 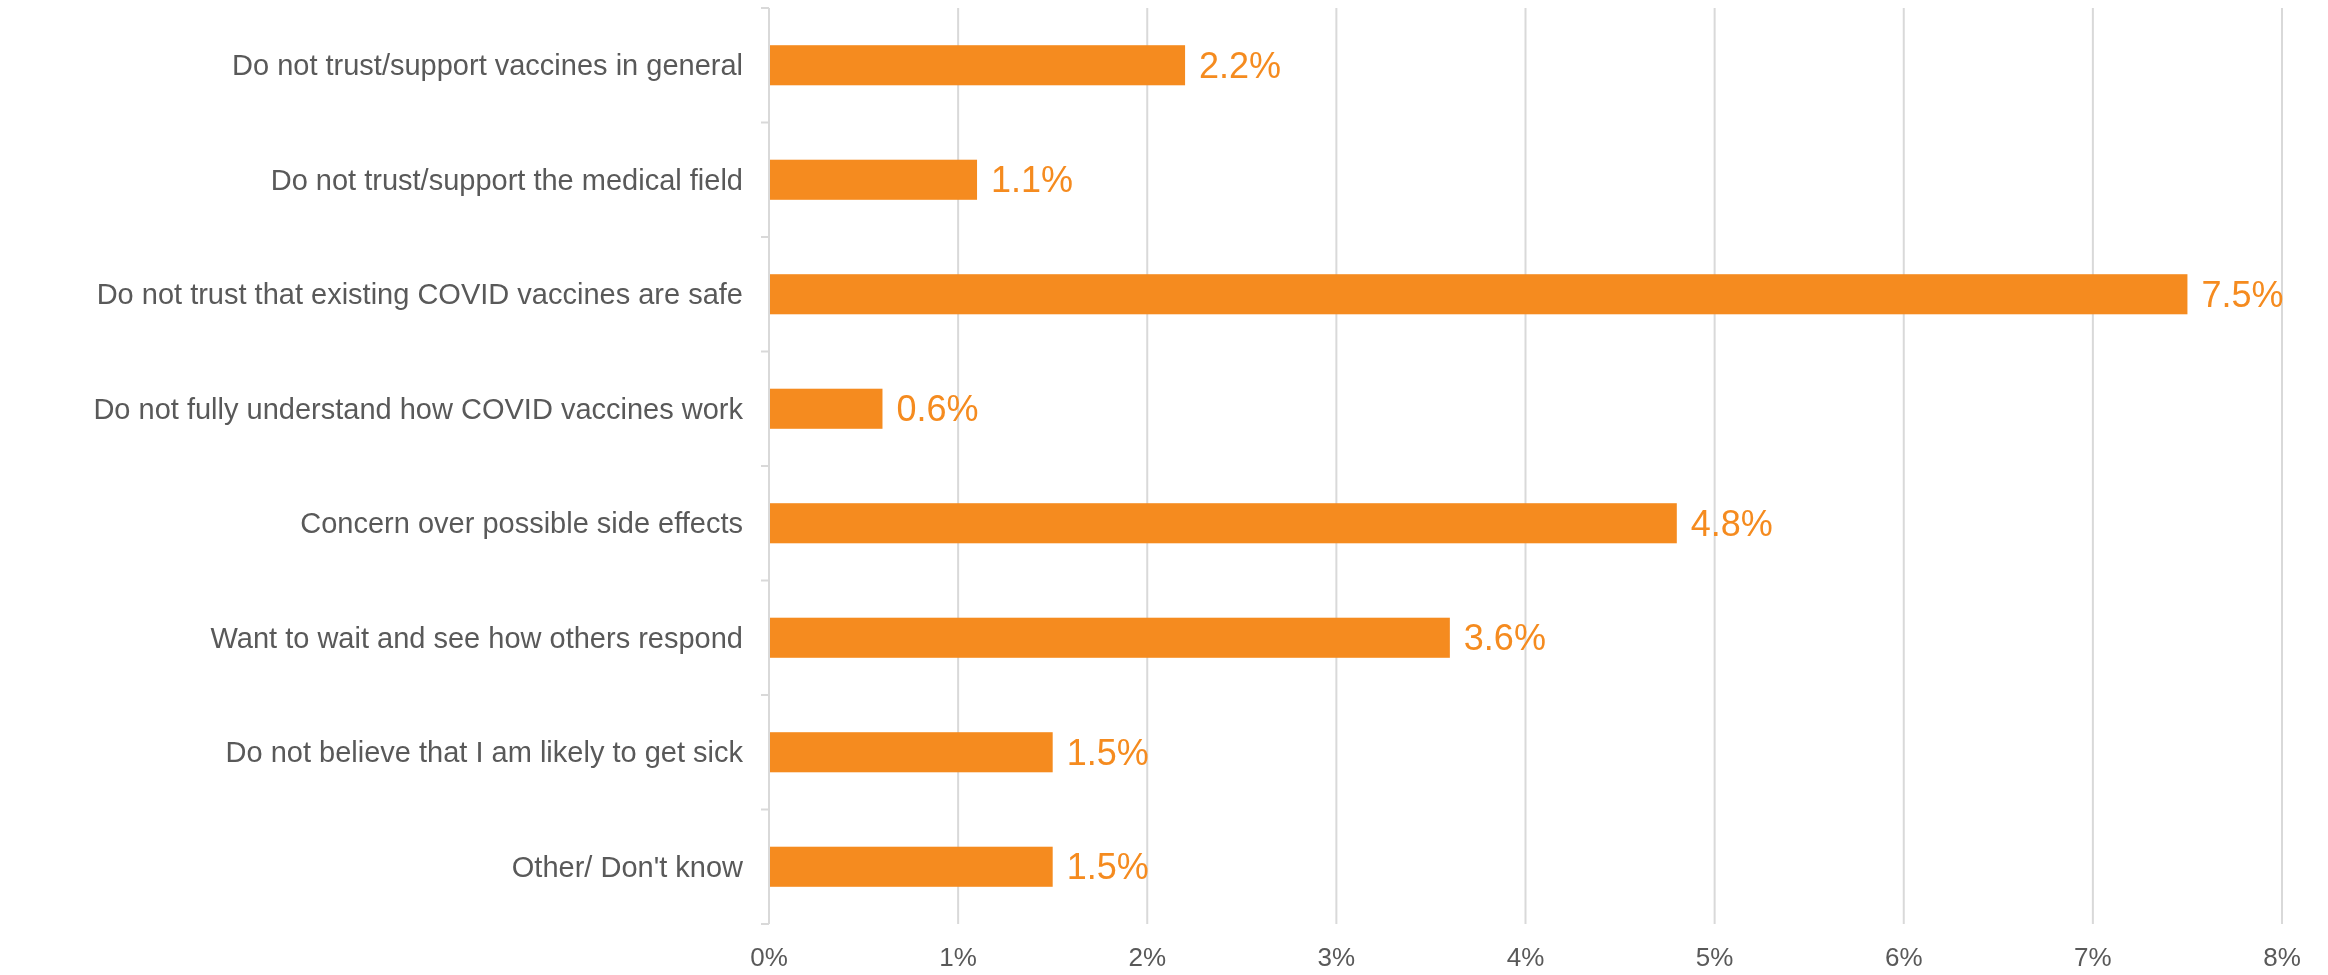 I want to click on x-tick-label: 0%, so click(x=769, y=957).